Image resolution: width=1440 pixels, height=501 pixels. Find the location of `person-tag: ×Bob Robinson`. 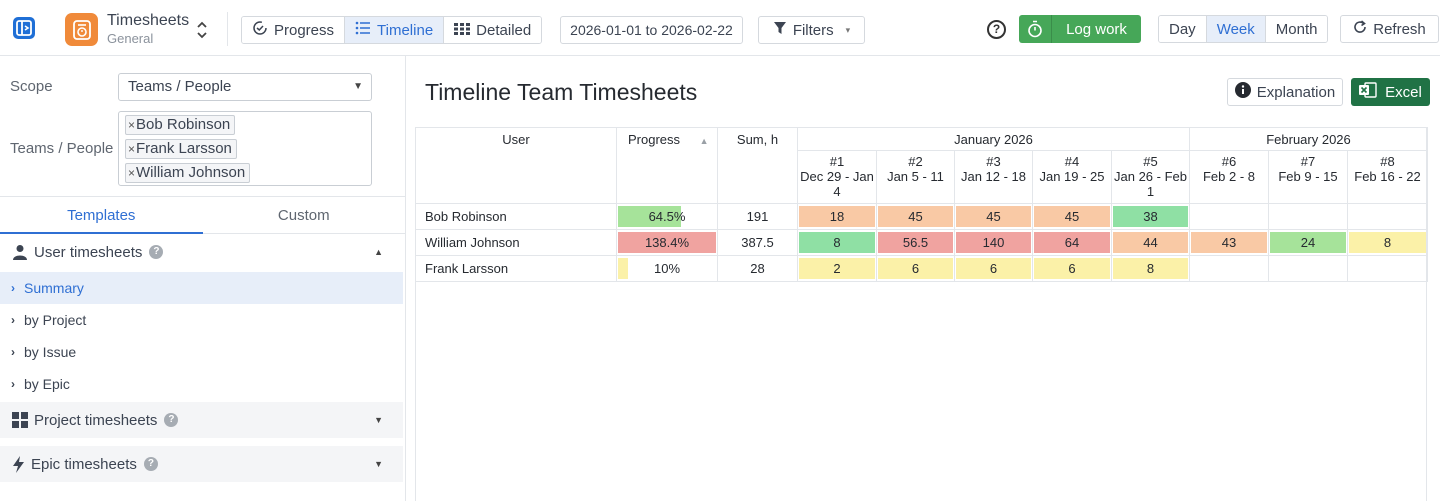

person-tag: ×Bob Robinson is located at coordinates (180, 125).